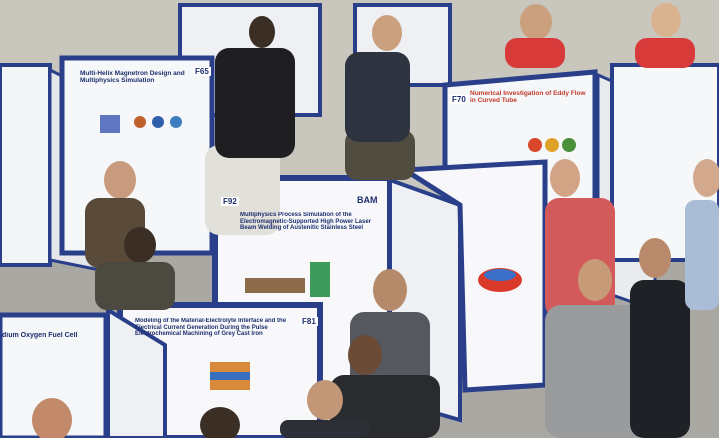 The width and height of the screenshot is (719, 438). What do you see at coordinates (367, 200) in the screenshot?
I see `poster-logo: BAM` at bounding box center [367, 200].